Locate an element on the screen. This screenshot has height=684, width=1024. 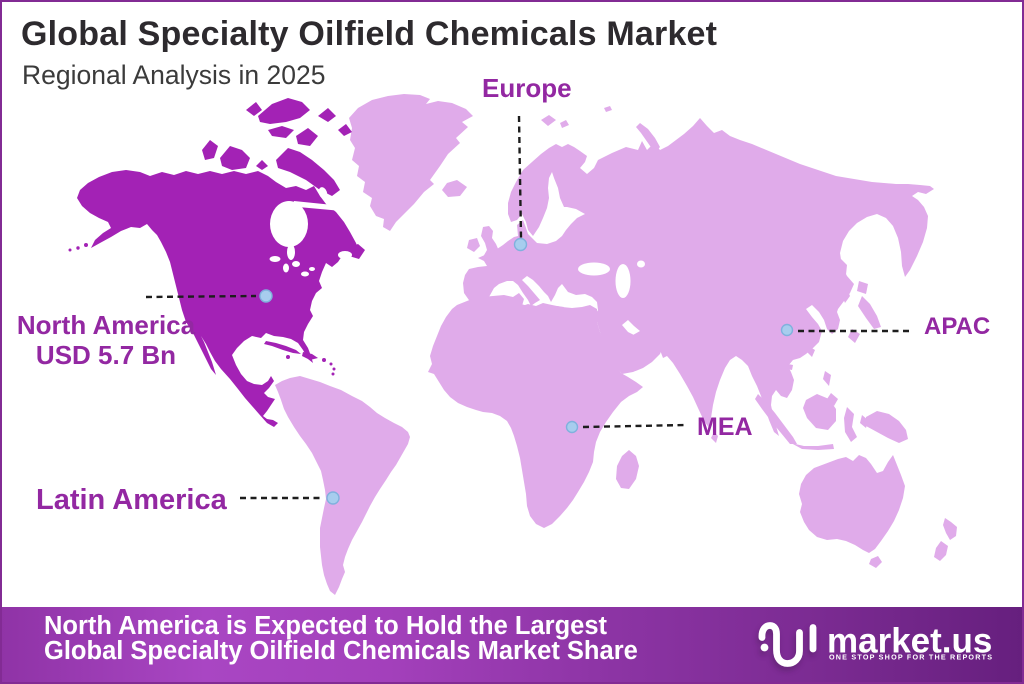
svg-text: ONE STOP SHOP FOR THE REPORTS is located at coordinates (911, 657).